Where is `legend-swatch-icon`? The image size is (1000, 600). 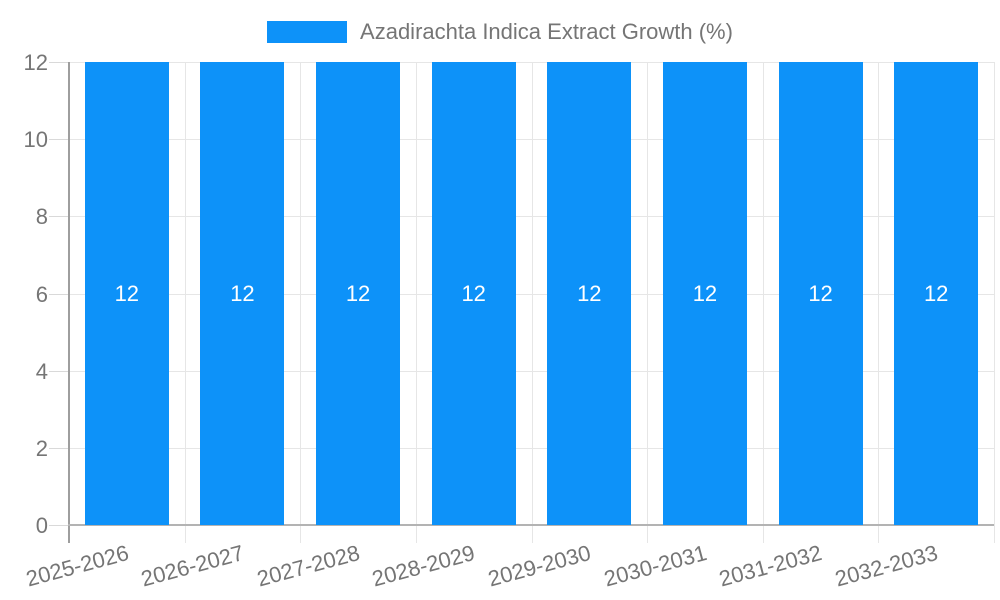 legend-swatch-icon is located at coordinates (307, 32).